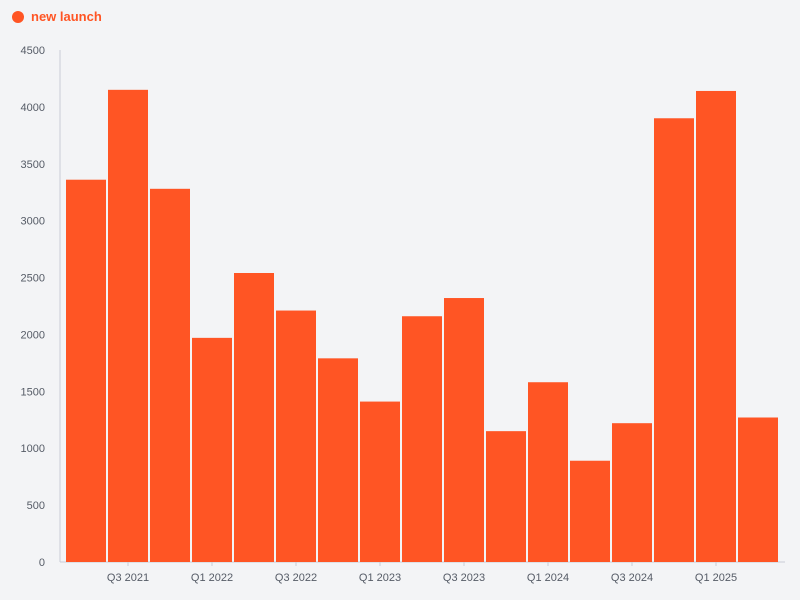 This screenshot has height=600, width=800. I want to click on x-tick-label: Q3 2022, so click(296, 578).